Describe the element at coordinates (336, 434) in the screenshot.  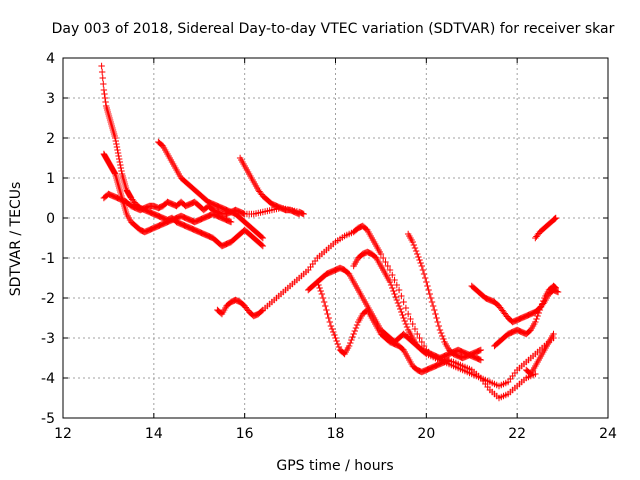
I see `x-tick-label: 18` at that location.